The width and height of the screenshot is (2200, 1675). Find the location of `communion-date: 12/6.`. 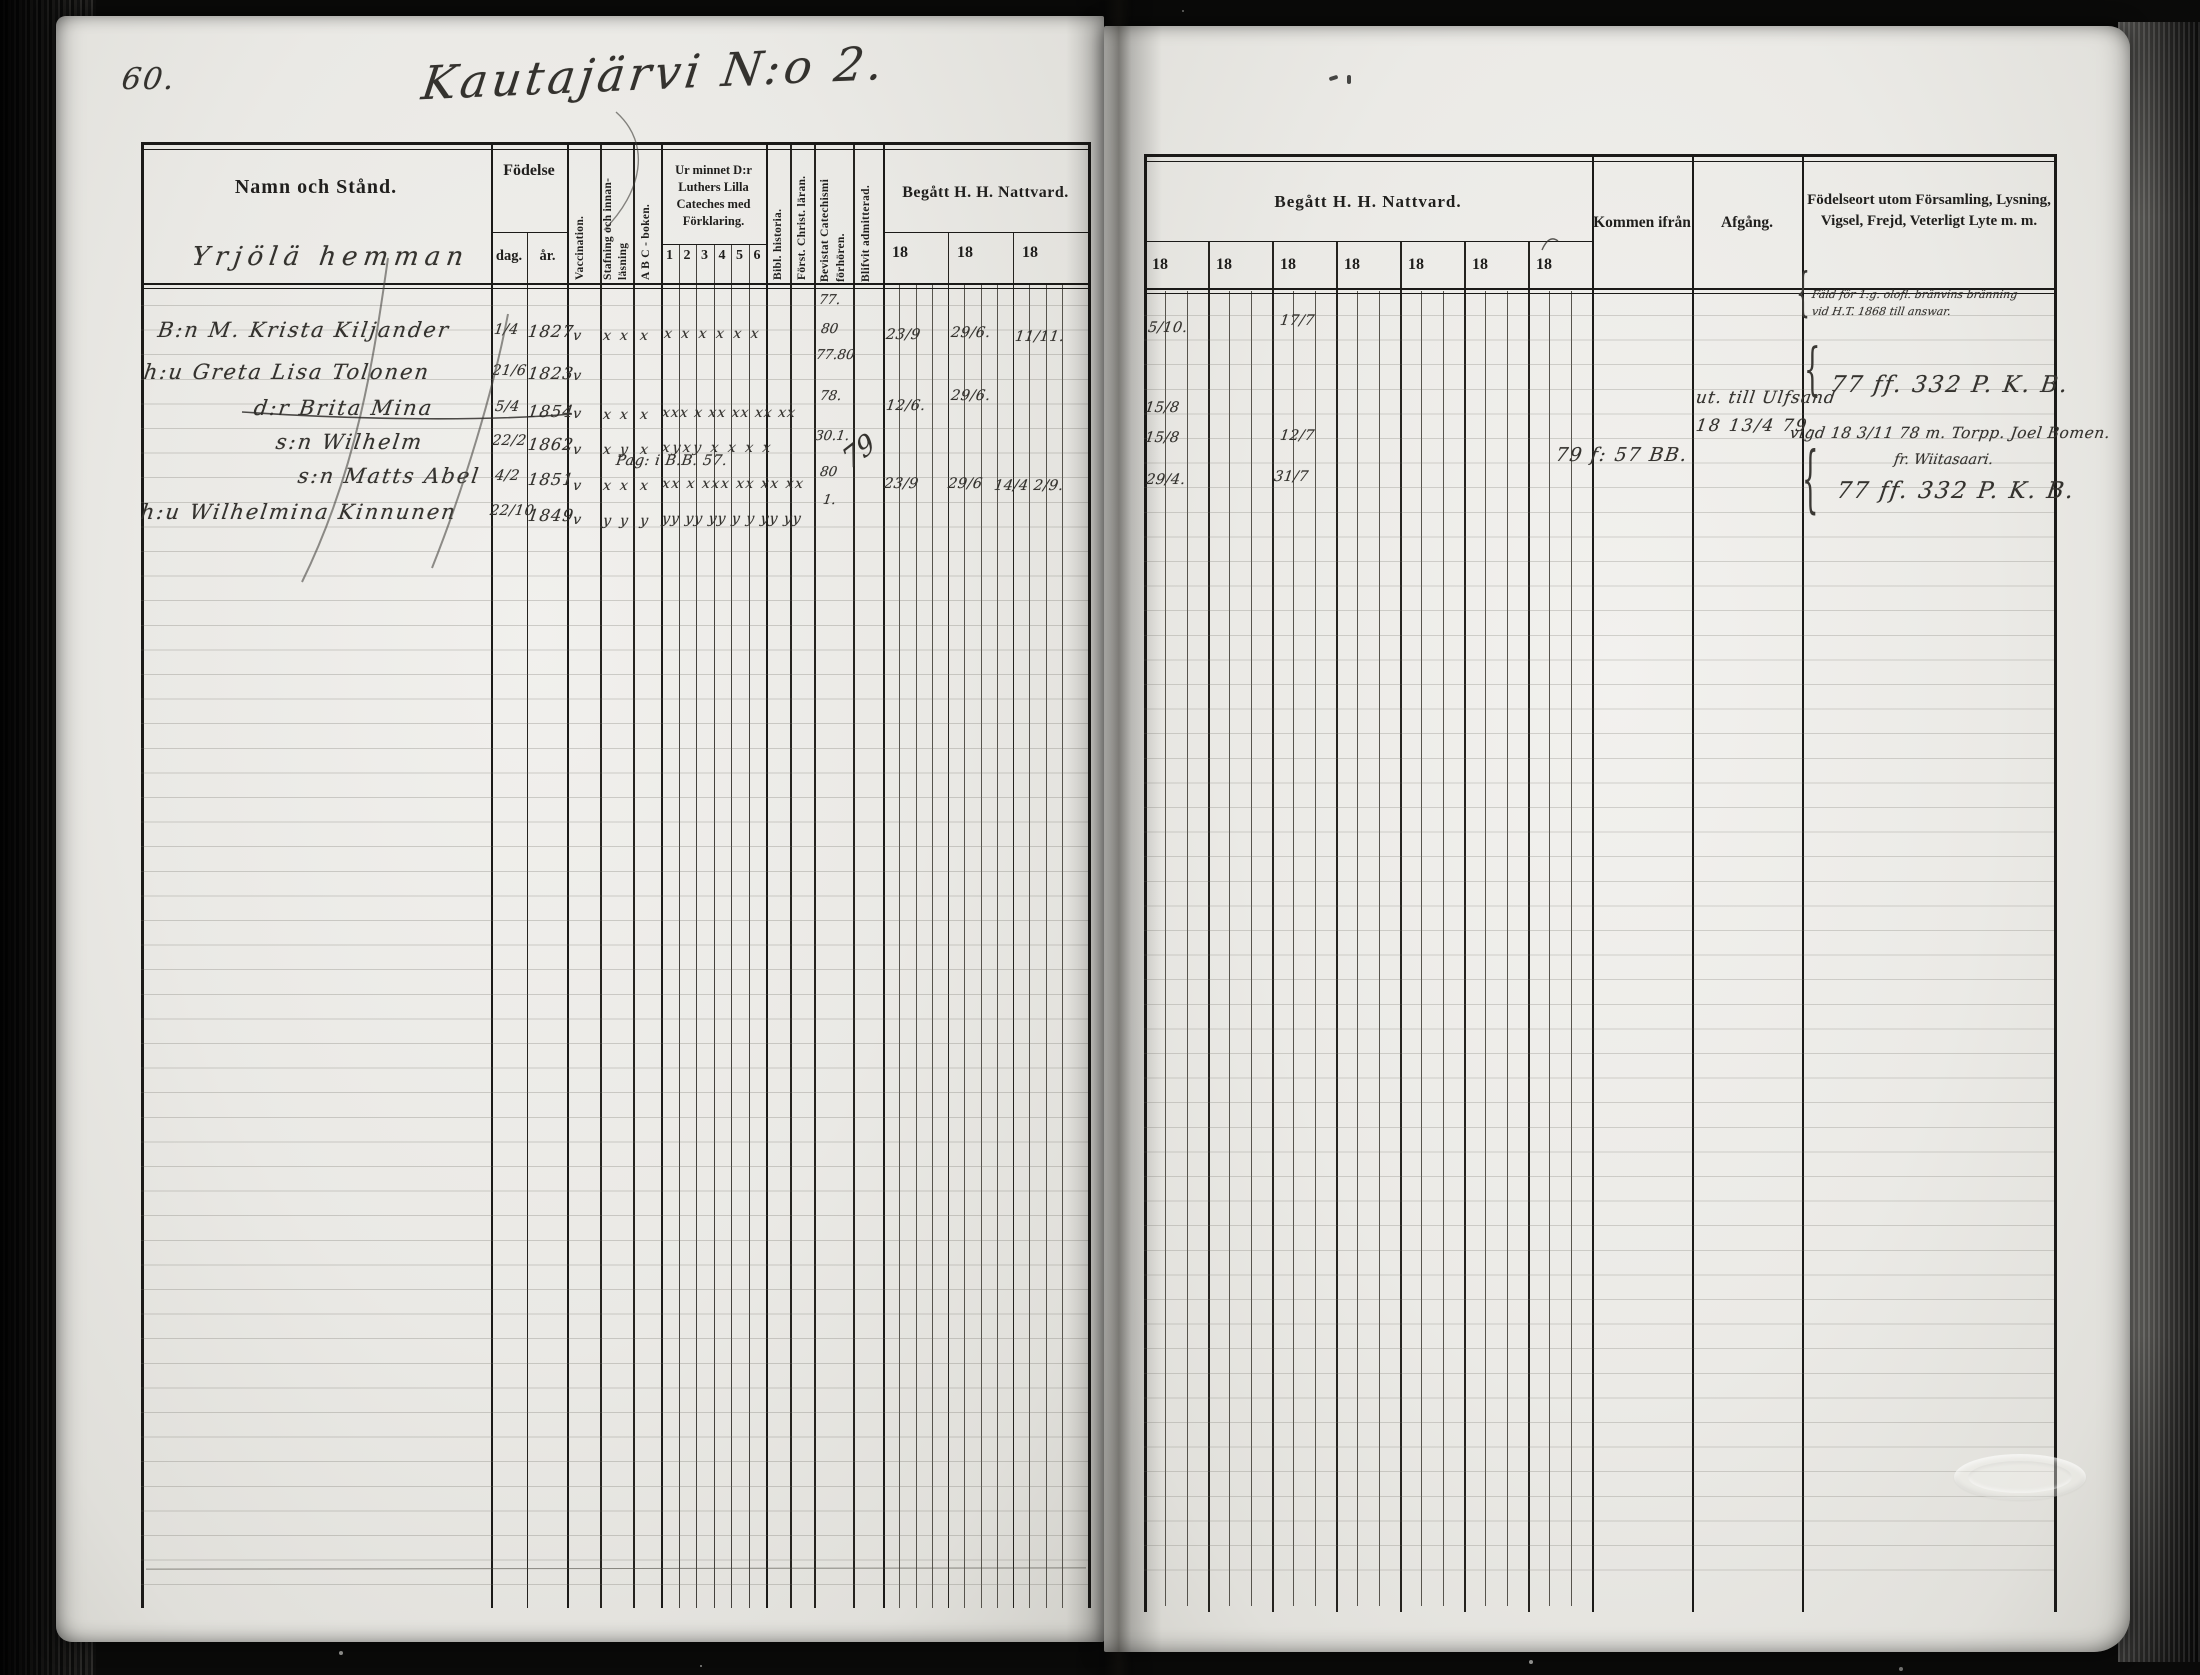

communion-date: 12/6. is located at coordinates (905, 406).